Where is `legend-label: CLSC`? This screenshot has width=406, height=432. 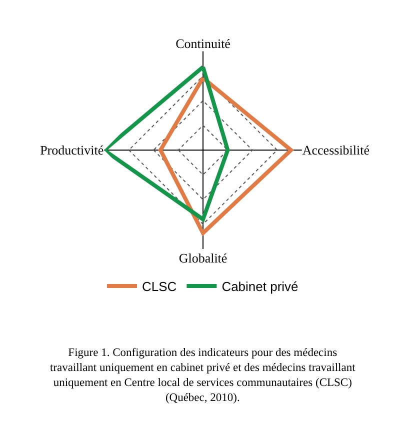 legend-label: CLSC is located at coordinates (159, 286).